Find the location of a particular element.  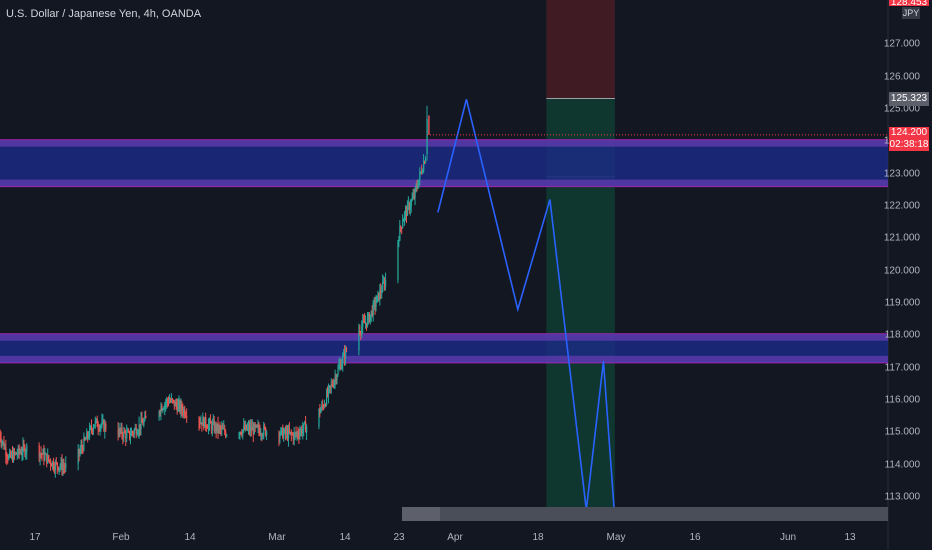

time-scrollbar-handle is located at coordinates (421, 514).